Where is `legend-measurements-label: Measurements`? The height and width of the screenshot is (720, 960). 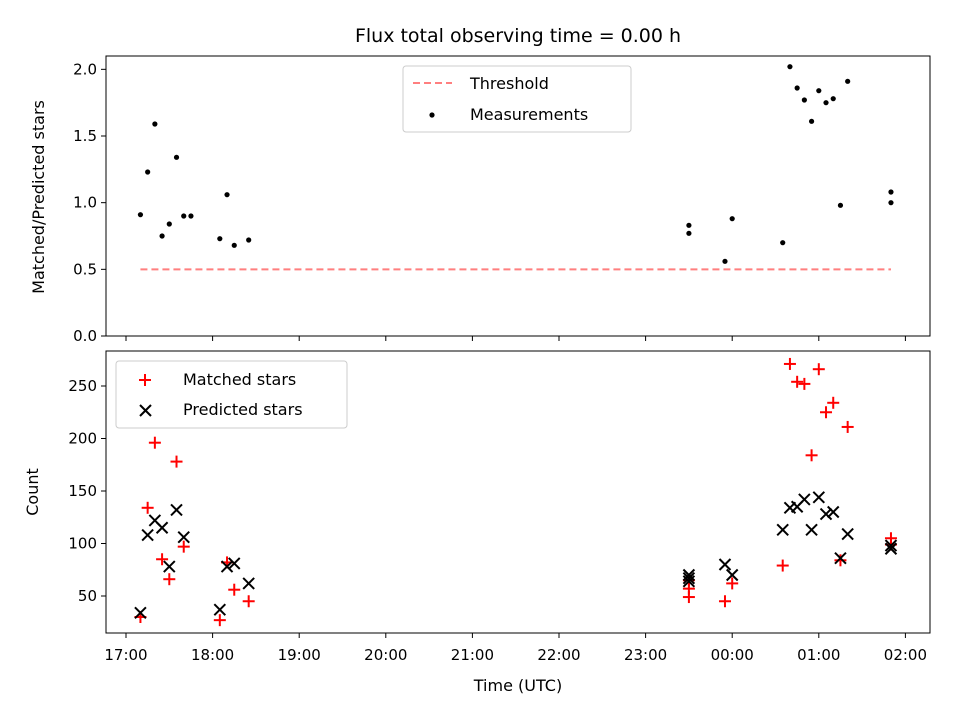 legend-measurements-label: Measurements is located at coordinates (529, 114).